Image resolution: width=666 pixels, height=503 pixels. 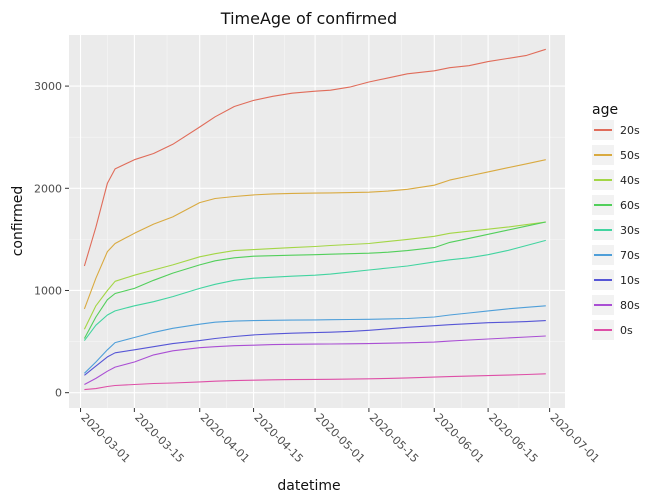 What do you see at coordinates (48, 188) in the screenshot?
I see `y-tick-label: 2000` at bounding box center [48, 188].